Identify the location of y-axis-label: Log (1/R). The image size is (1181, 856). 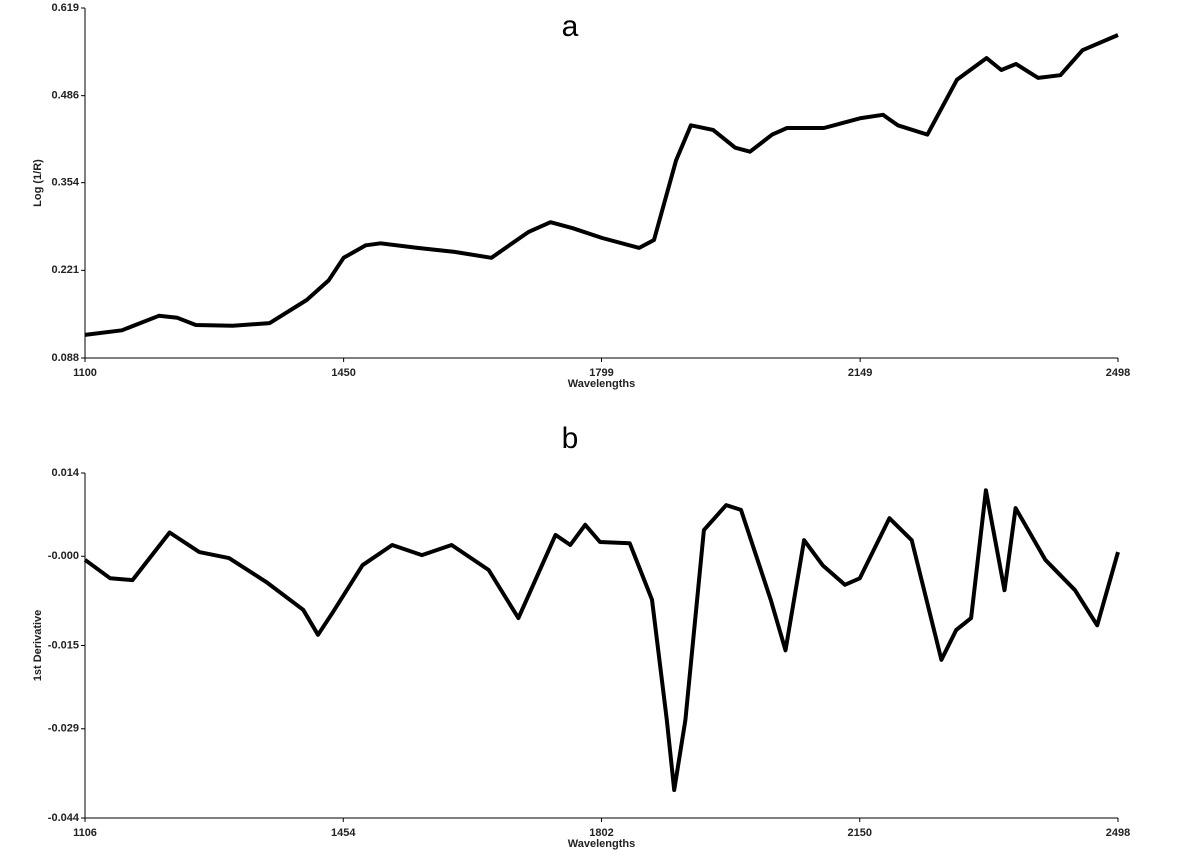
(38, 183).